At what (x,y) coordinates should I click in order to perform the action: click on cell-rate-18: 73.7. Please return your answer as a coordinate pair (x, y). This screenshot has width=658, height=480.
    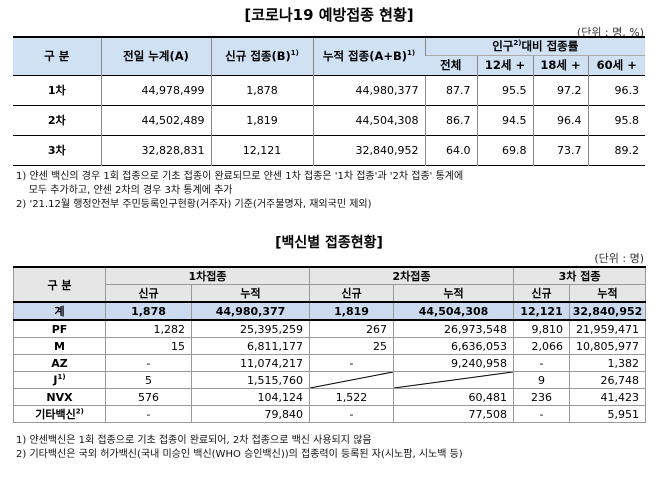
    Looking at the image, I should click on (560, 149).